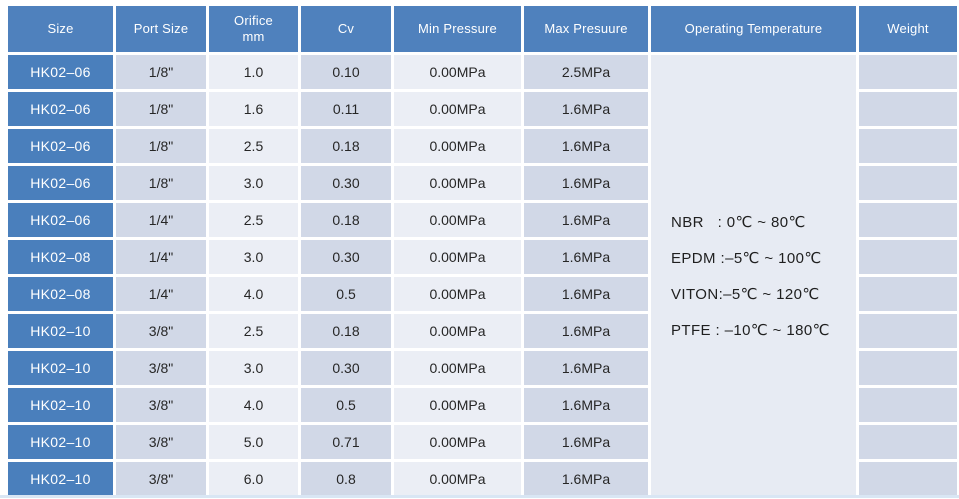  Describe the element at coordinates (745, 294) in the screenshot. I see `operating-temperature-line: VITON:–5℃ ~ 120℃` at that location.